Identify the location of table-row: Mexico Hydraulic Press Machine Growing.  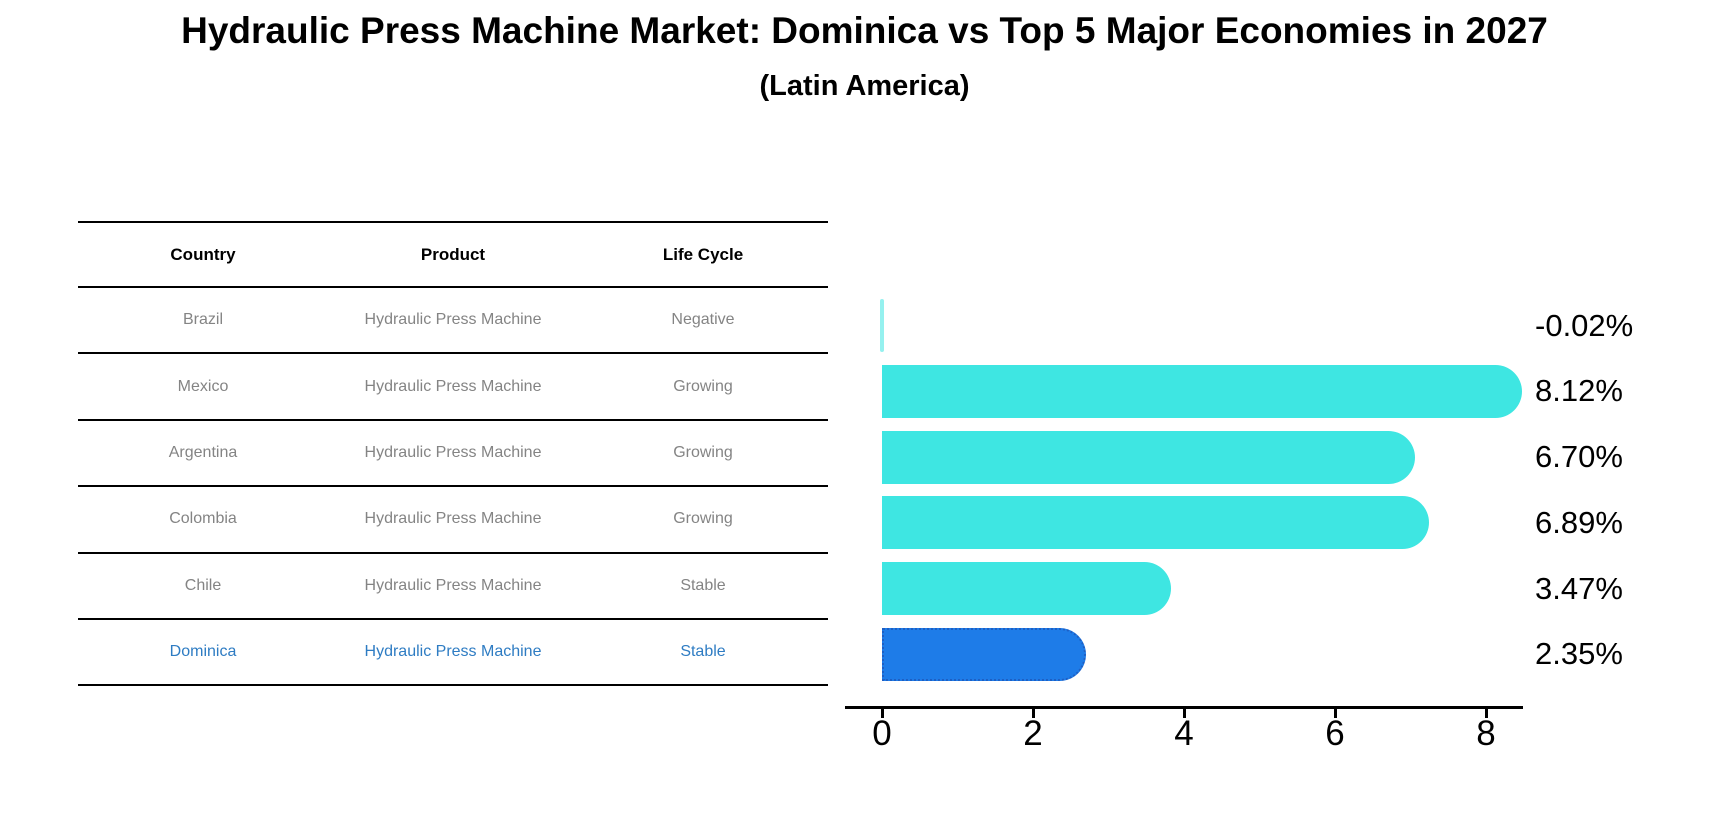
(453, 386).